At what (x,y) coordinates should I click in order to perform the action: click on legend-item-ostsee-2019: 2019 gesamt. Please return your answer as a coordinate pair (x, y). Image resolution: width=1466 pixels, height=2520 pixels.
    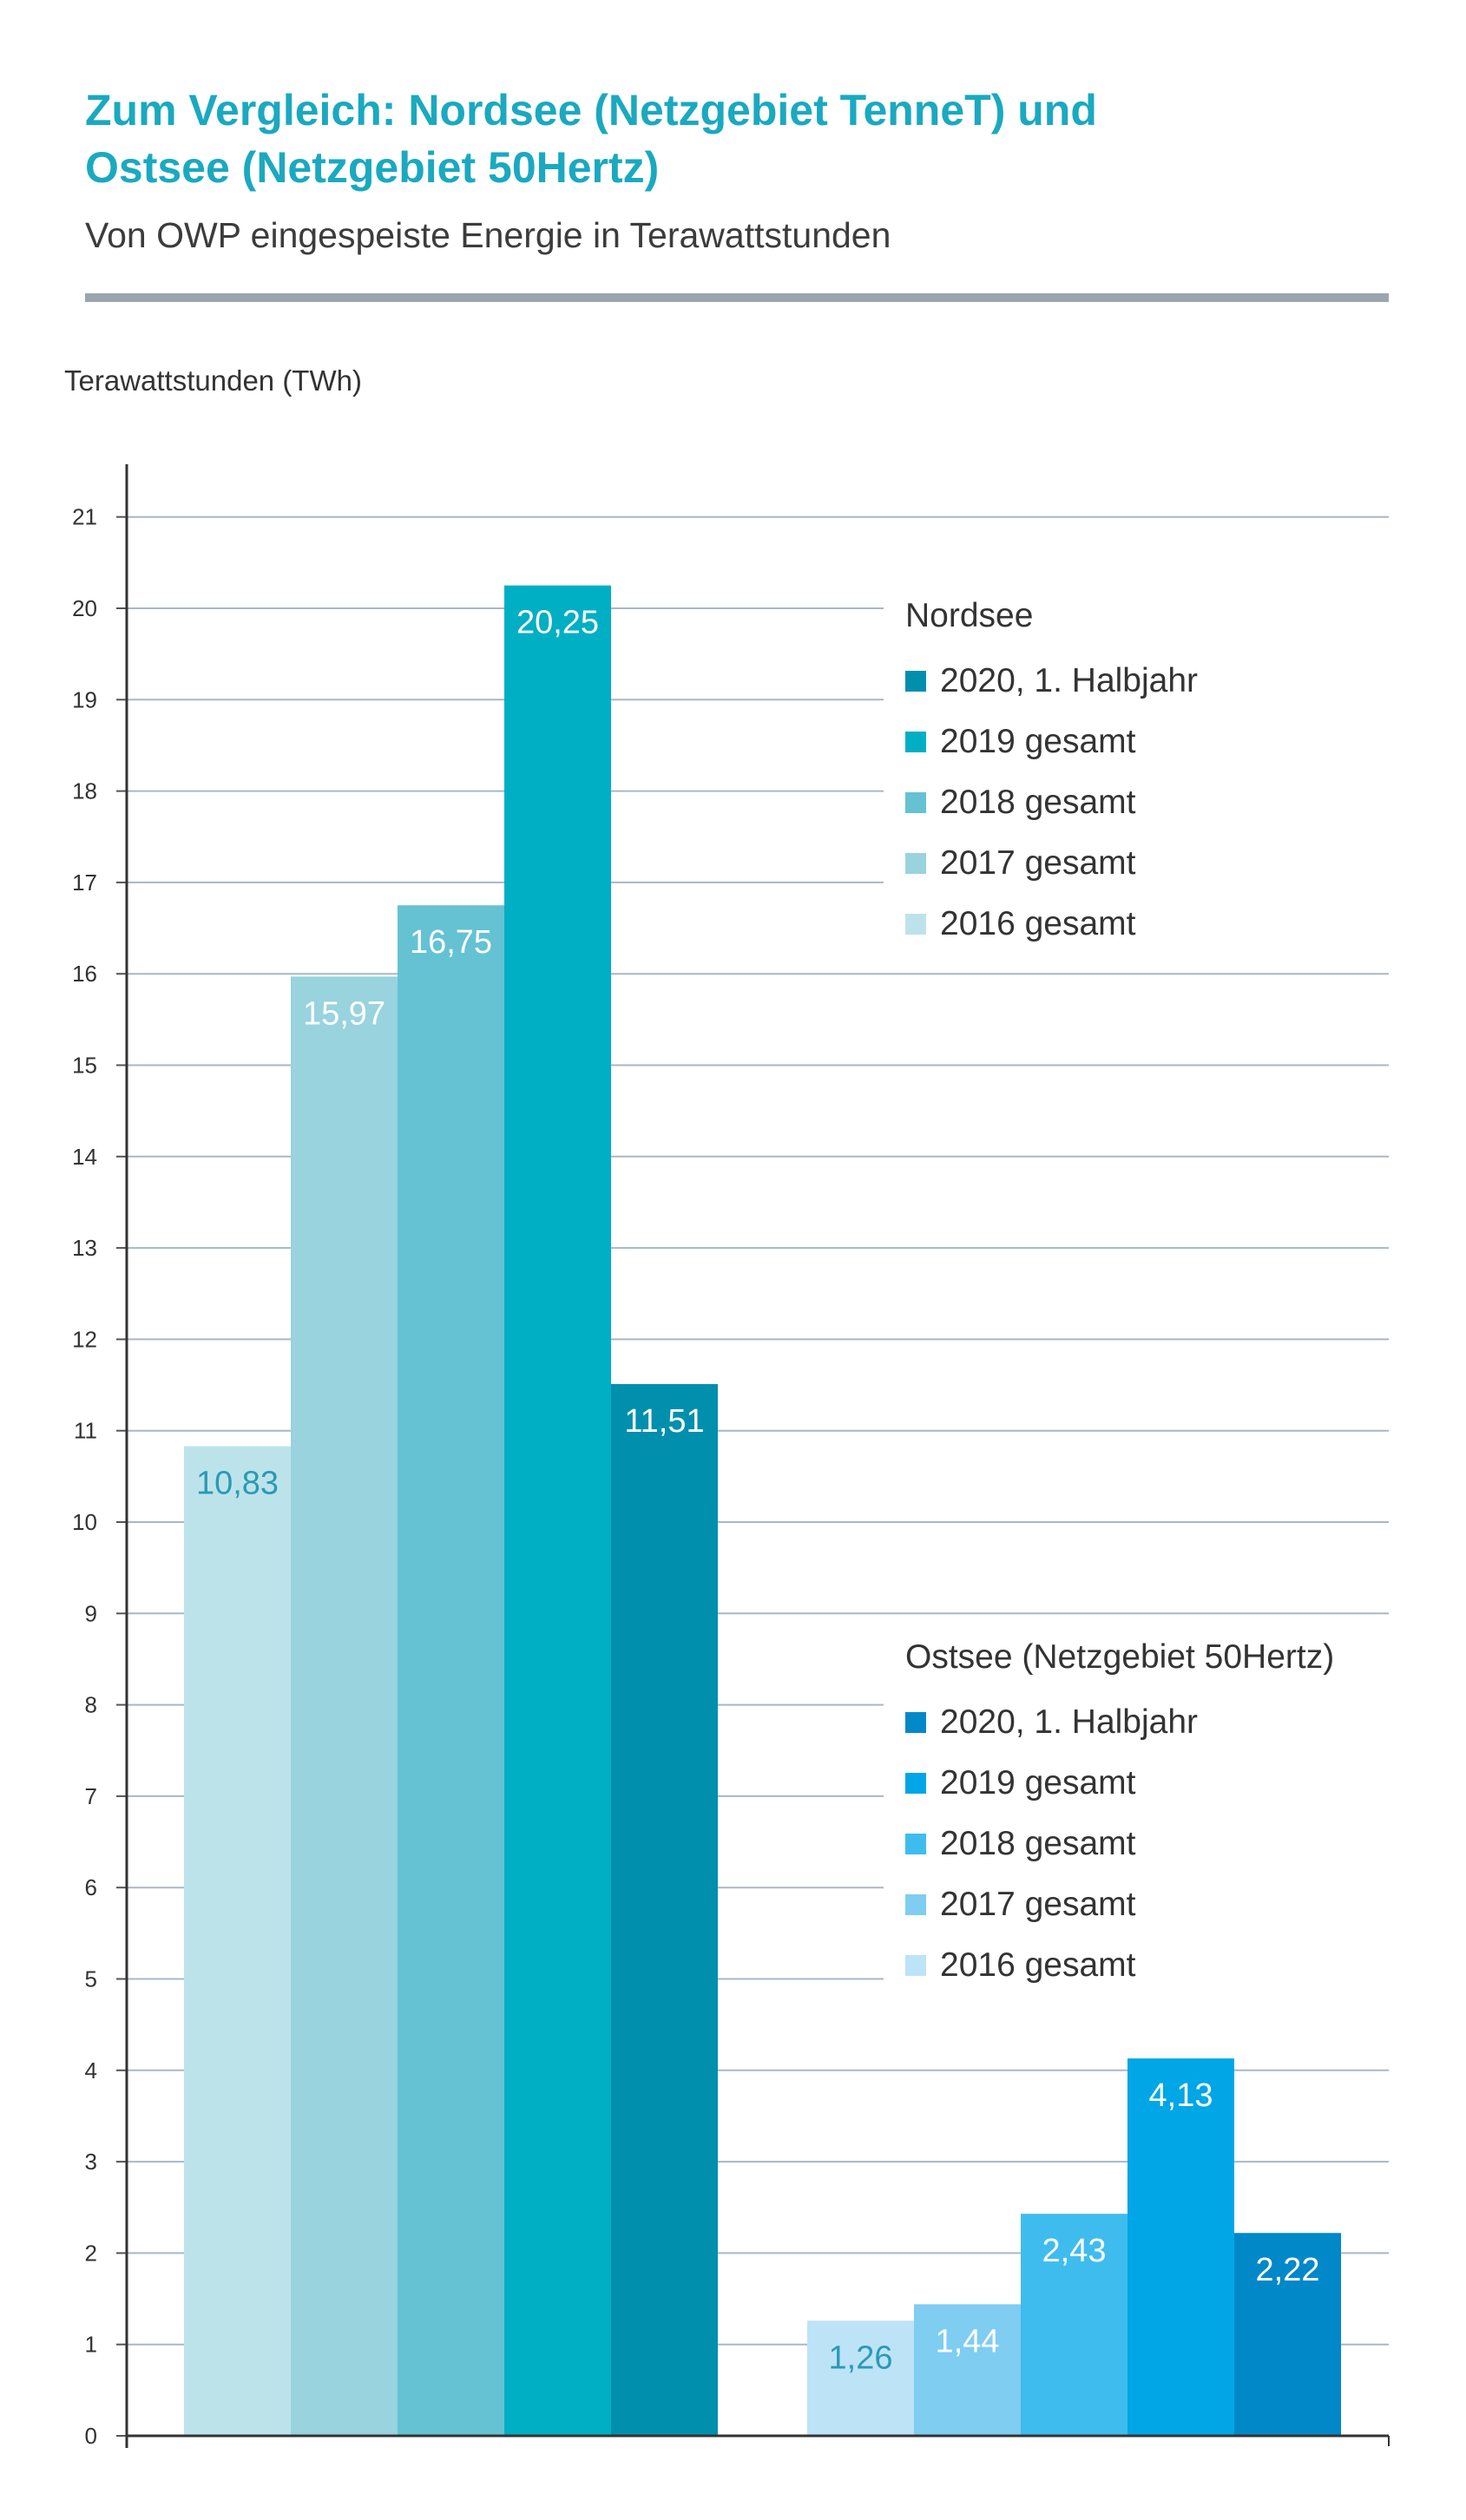
    Looking at the image, I should click on (1119, 1783).